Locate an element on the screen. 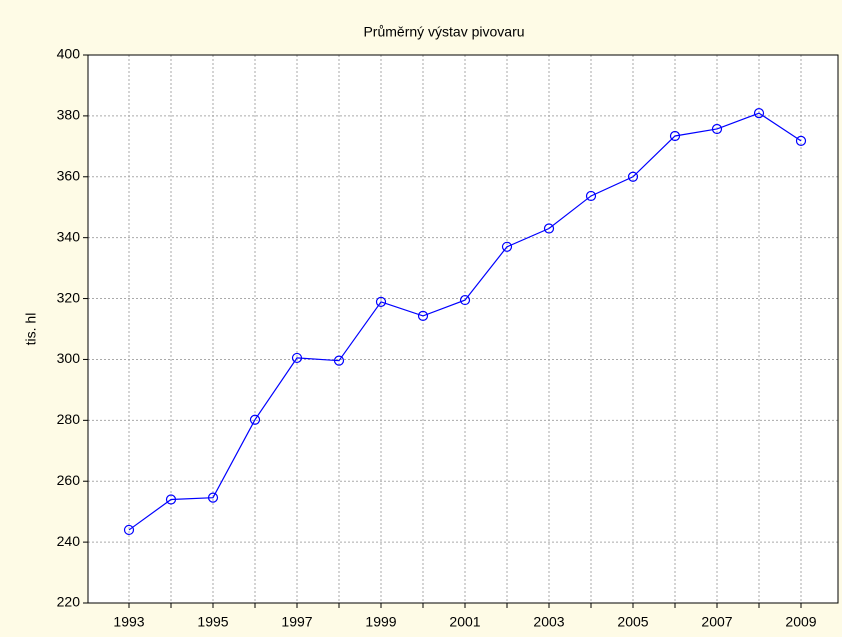 This screenshot has width=842, height=637. x-tick-label: 2003 is located at coordinates (548, 622).